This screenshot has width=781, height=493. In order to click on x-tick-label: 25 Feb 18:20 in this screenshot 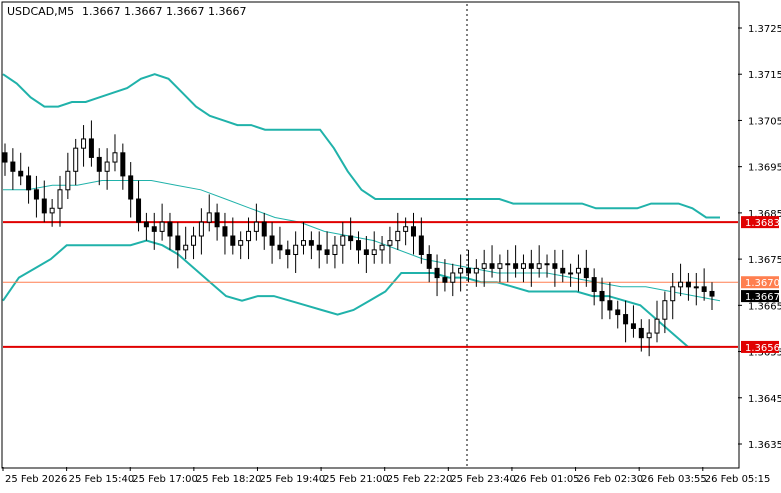, I will do `click(229, 479)`.